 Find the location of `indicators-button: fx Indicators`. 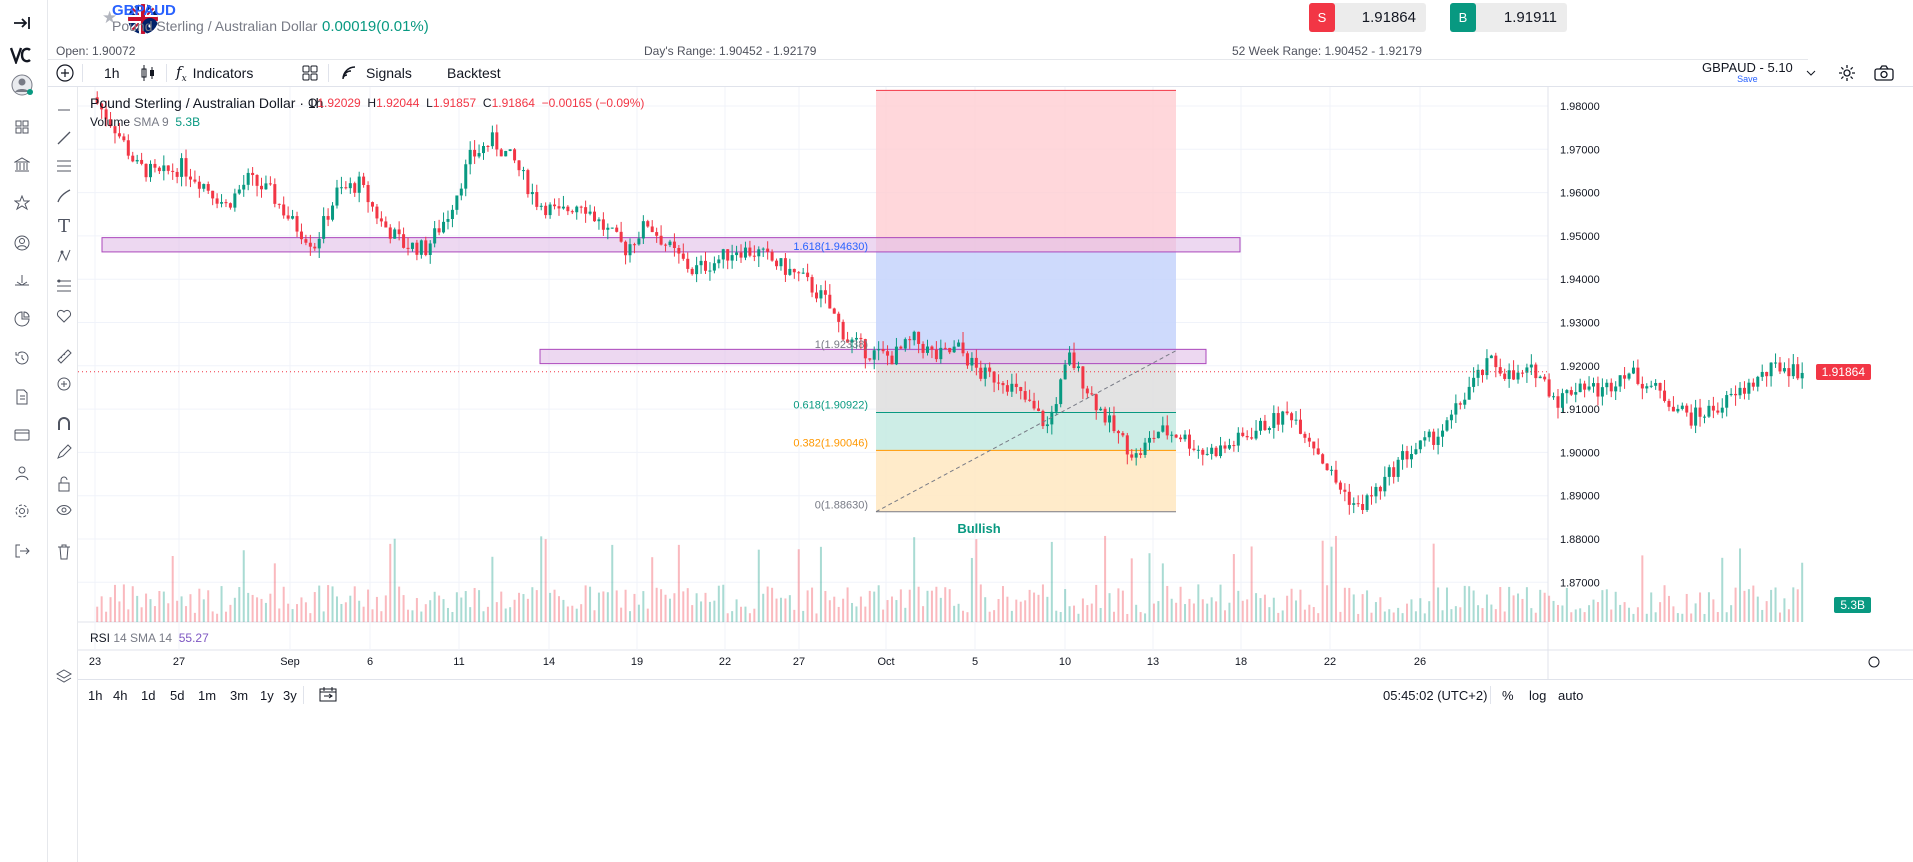

indicators-button: fx Indicators is located at coordinates (214, 73).